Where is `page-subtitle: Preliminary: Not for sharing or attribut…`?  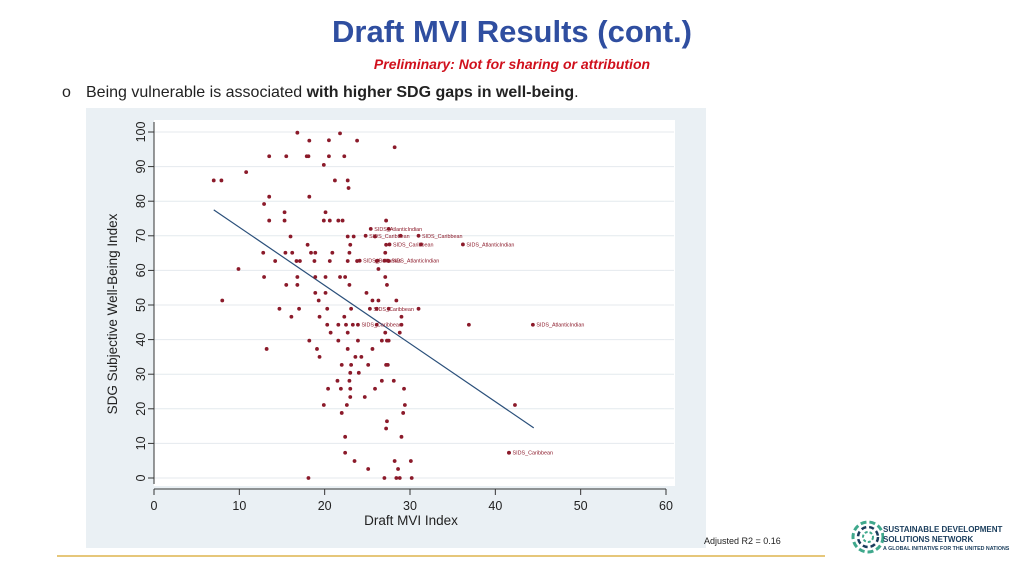 page-subtitle: Preliminary: Not for sharing or attribut… is located at coordinates (512, 64).